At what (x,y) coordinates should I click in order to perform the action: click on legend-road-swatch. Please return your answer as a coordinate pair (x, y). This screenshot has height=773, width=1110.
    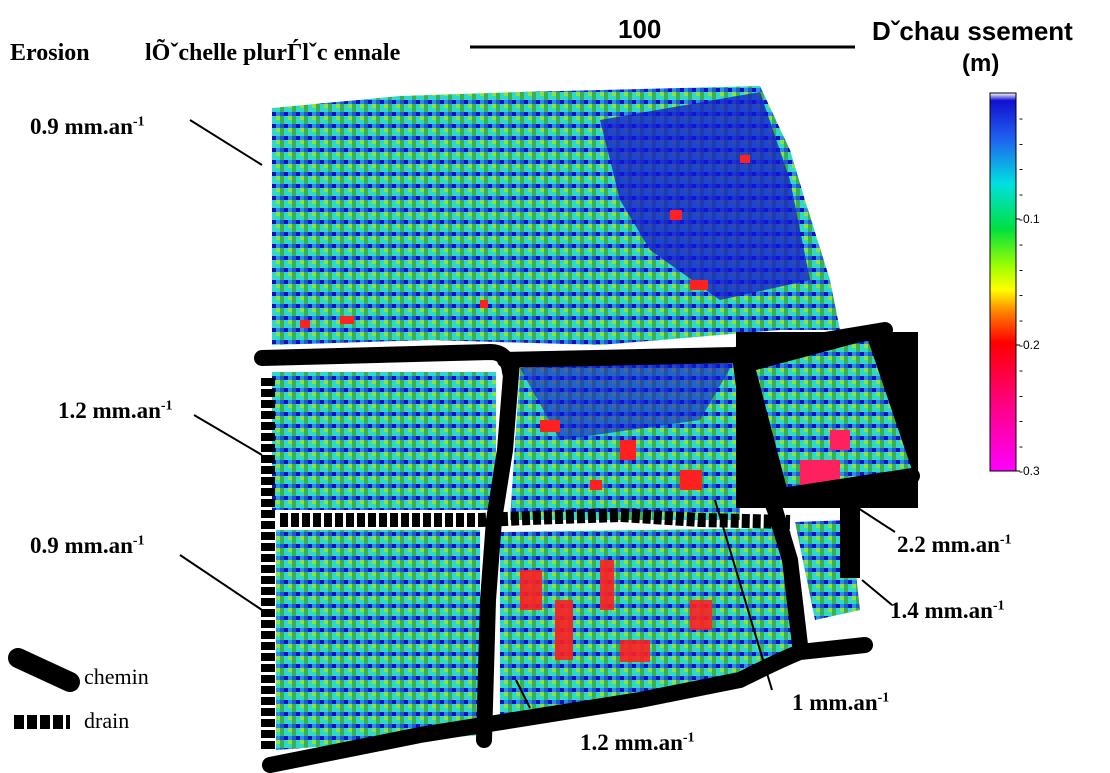
    Looking at the image, I should click on (44, 670).